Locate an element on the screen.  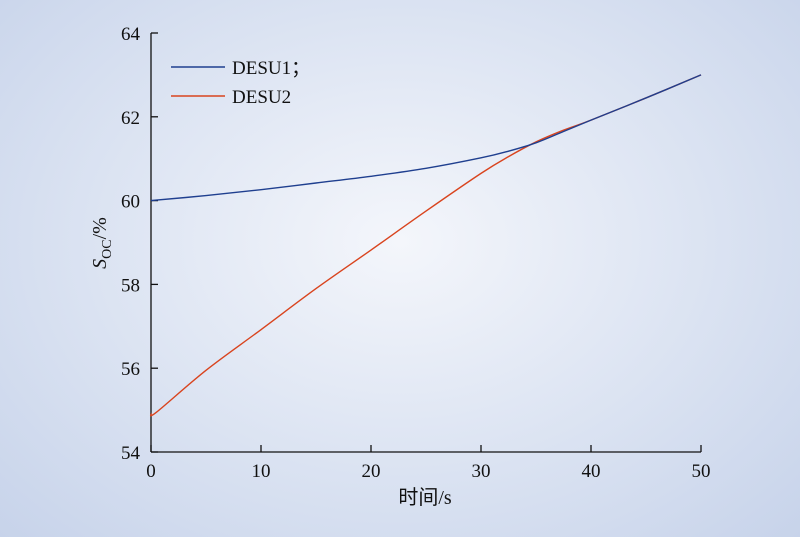
y-tick-label: 64 is located at coordinates (131, 34).